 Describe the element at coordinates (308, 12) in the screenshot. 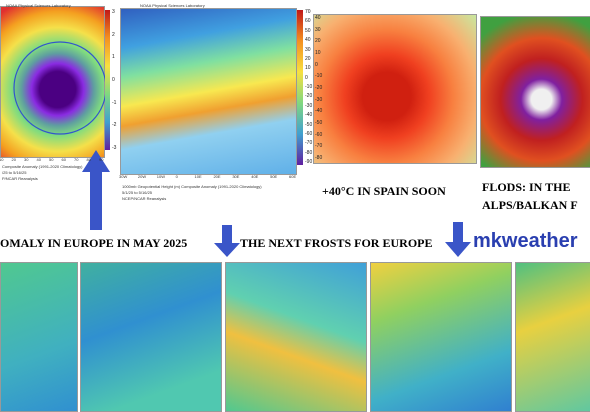

I see `colorbar-label: 70` at that location.